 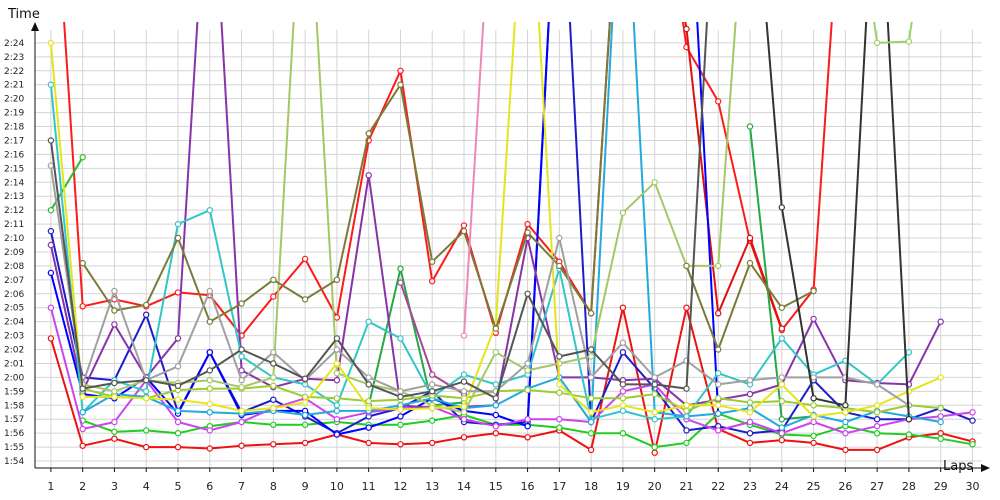 What do you see at coordinates (14, 364) in the screenshot?
I see `y-tick-label: 2:01` at bounding box center [14, 364].